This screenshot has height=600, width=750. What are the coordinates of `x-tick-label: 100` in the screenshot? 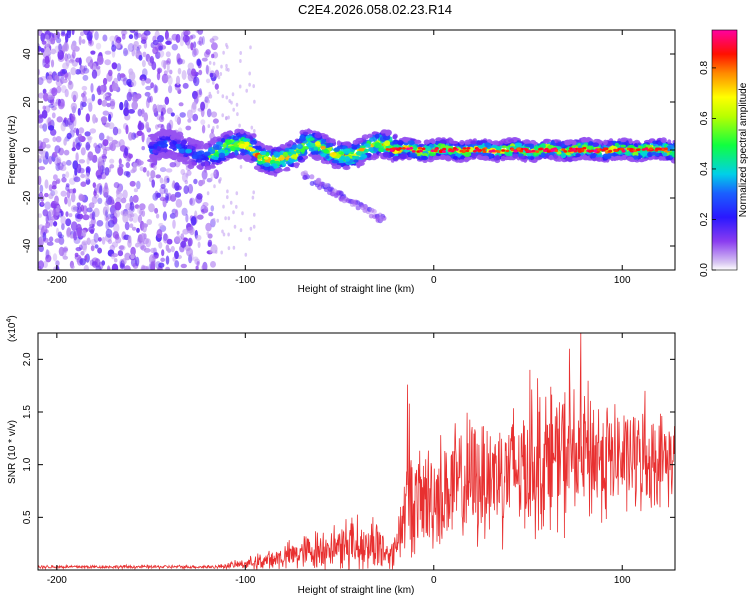 It's located at (622, 580).